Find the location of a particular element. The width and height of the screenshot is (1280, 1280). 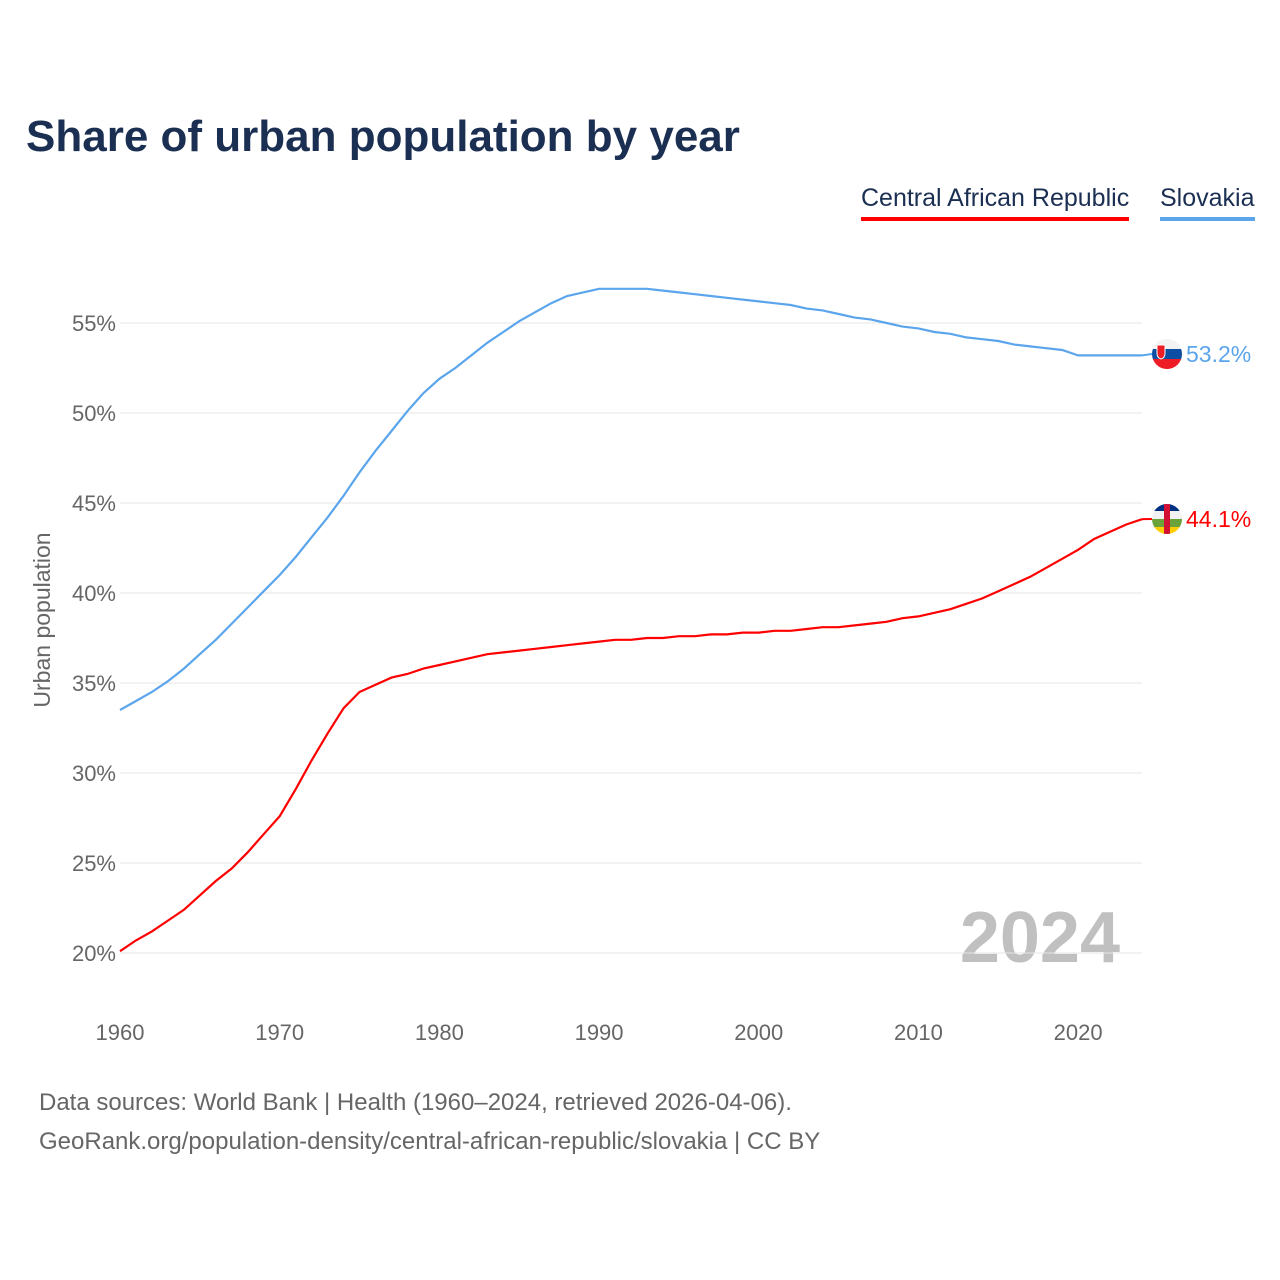

x-tick-label: 1990 is located at coordinates (599, 1032).